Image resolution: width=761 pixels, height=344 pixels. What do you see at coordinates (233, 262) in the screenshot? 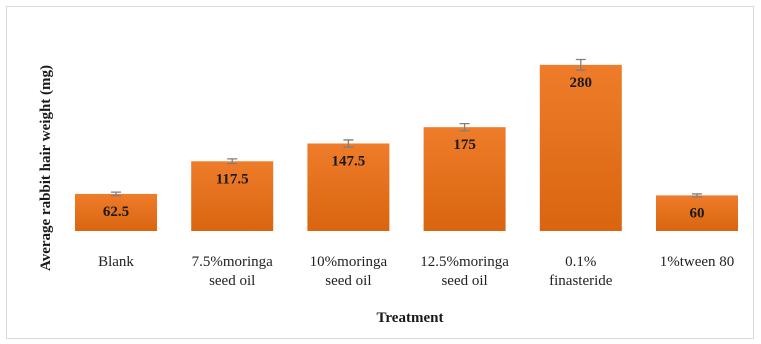
I see `x-tick-label: 7.5%moringa` at bounding box center [233, 262].